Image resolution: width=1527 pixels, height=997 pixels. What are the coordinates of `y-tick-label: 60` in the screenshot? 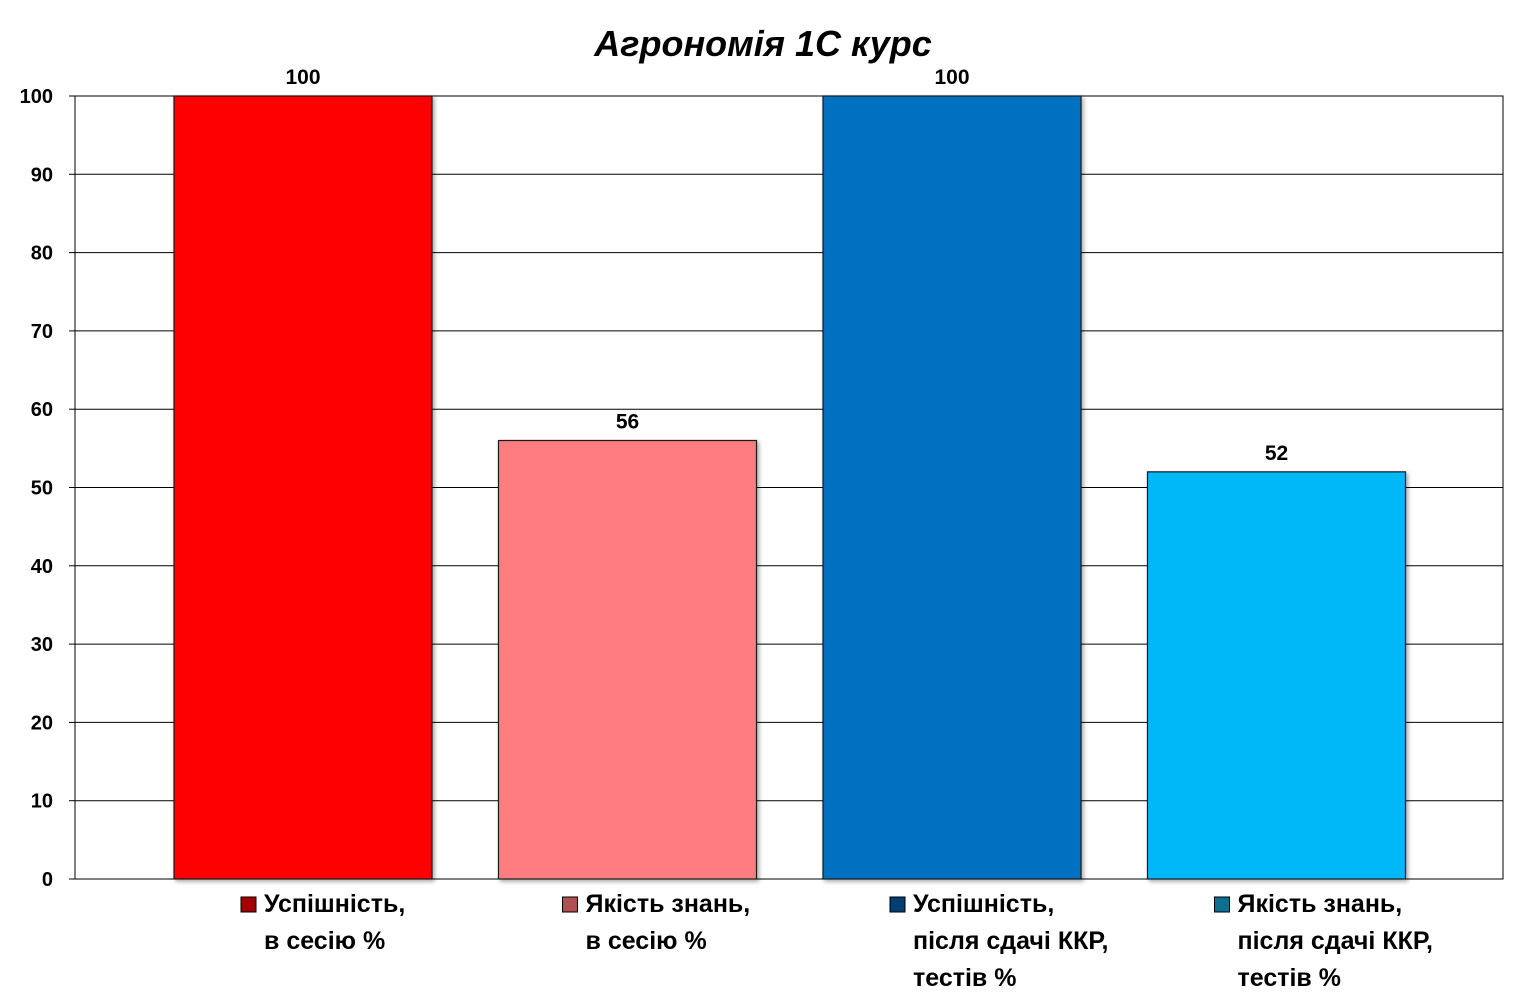 It's located at (42, 410).